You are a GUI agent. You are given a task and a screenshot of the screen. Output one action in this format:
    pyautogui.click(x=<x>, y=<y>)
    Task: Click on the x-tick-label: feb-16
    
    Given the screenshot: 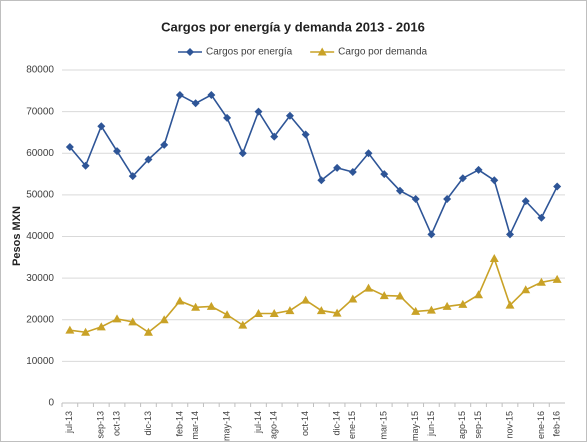 What is the action you would take?
    pyautogui.click(x=557, y=424)
    